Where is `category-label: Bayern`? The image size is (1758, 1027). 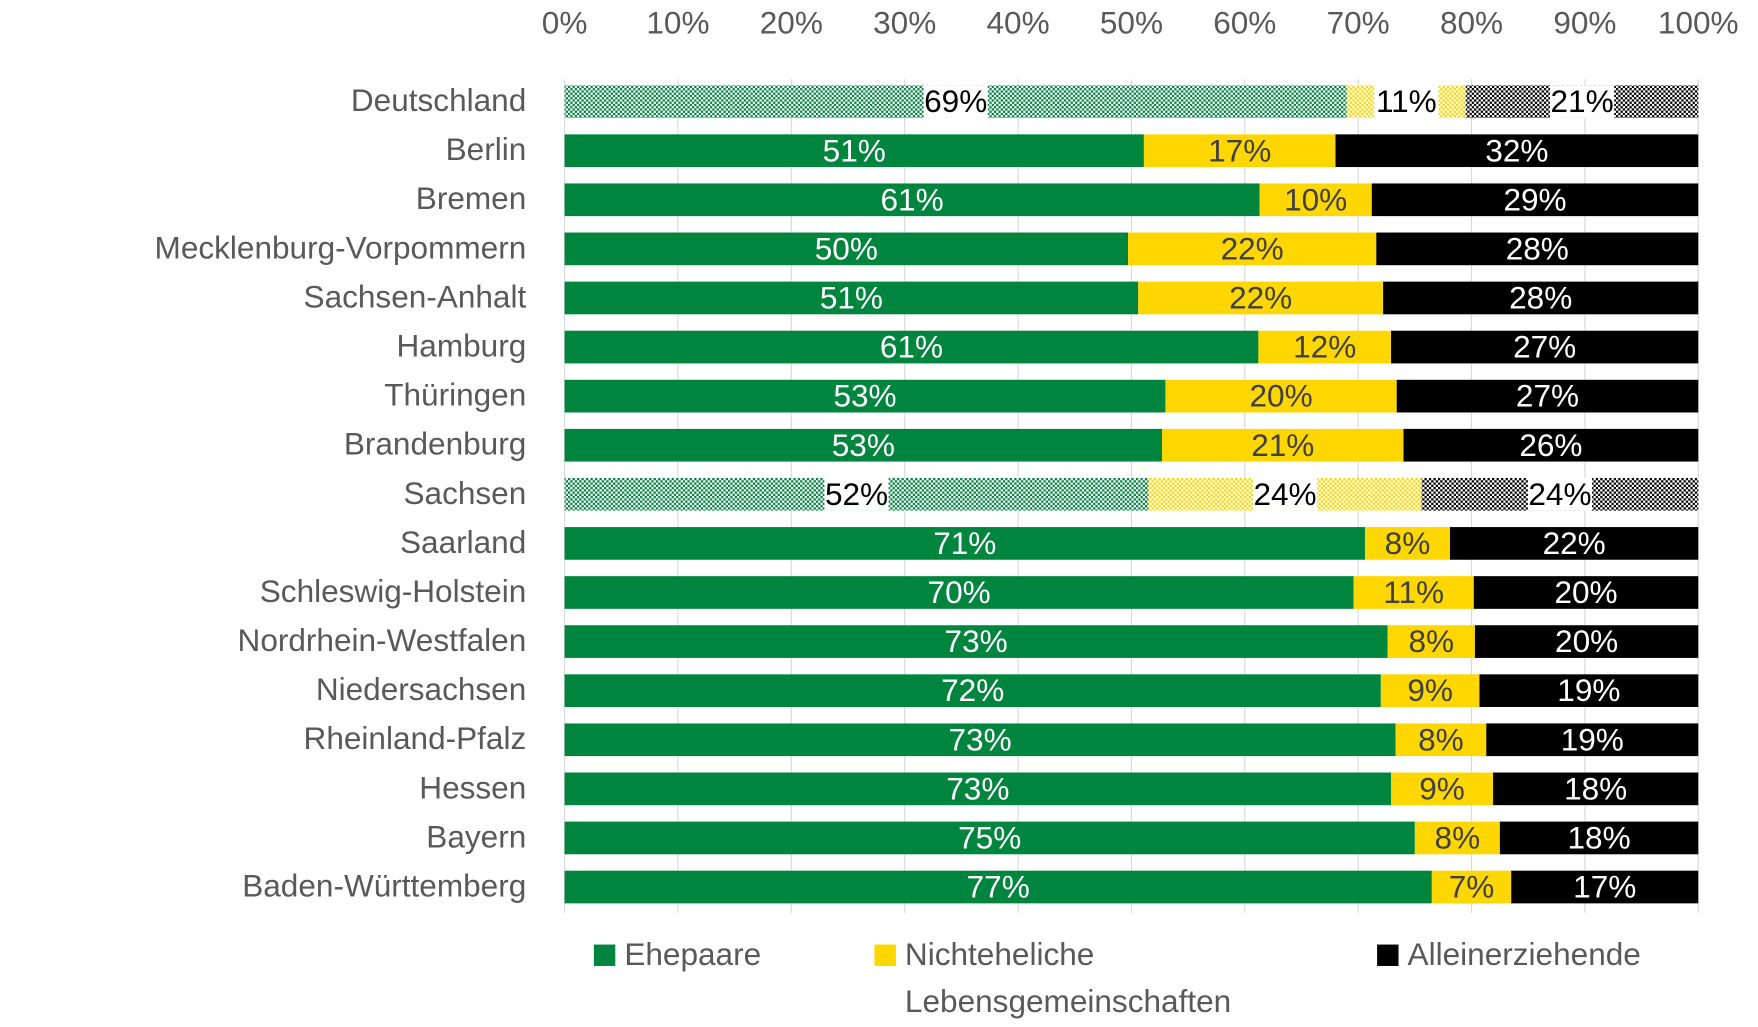 category-label: Bayern is located at coordinates (476, 836).